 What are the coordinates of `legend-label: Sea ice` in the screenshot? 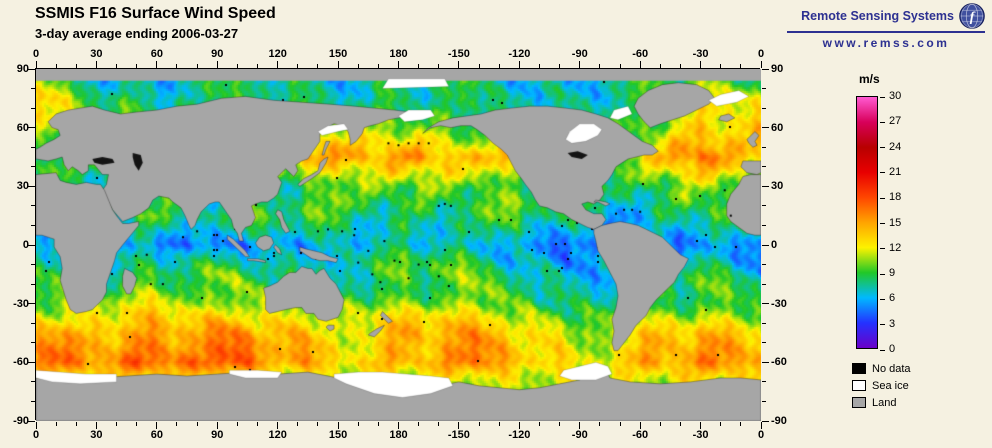 It's located at (890, 385).